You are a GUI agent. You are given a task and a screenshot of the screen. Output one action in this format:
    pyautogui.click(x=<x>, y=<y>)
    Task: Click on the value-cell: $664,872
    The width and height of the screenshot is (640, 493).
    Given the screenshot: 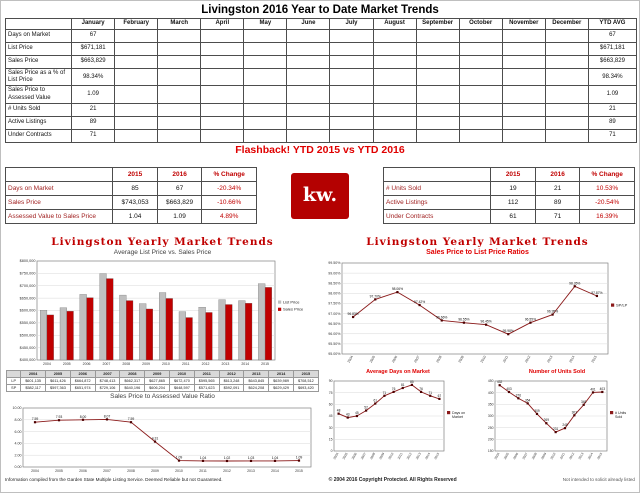 What is the action you would take?
    pyautogui.click(x=82, y=380)
    